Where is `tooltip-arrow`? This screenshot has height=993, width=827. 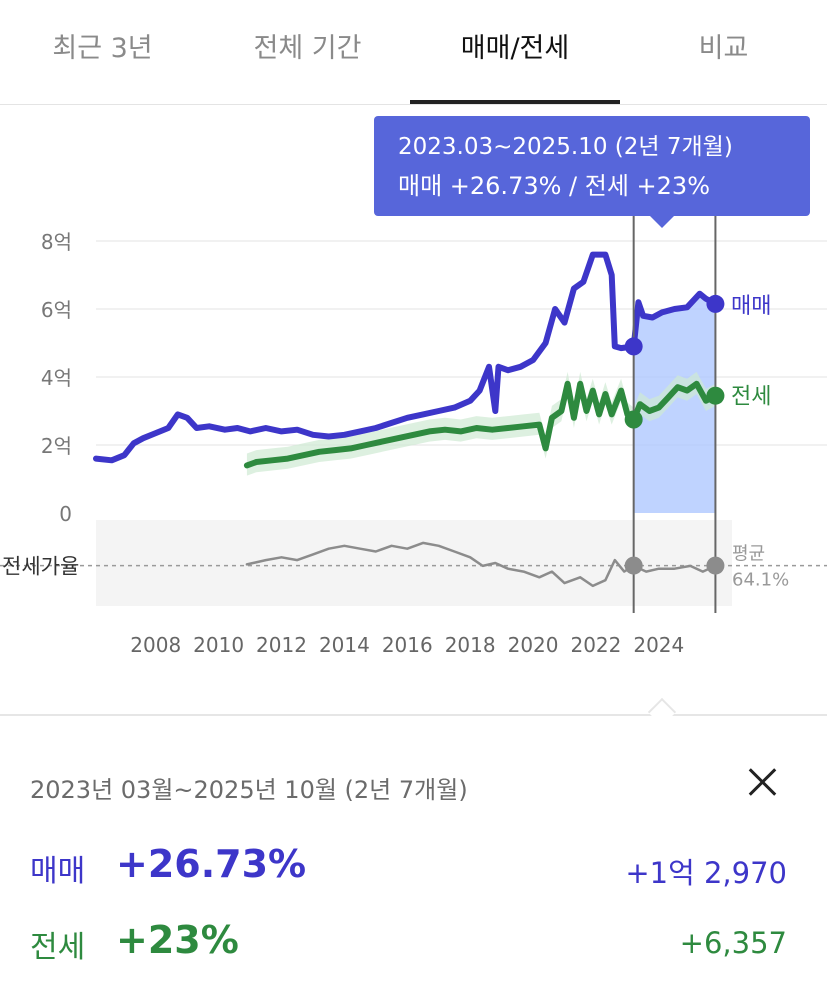 tooltip-arrow is located at coordinates (662, 221).